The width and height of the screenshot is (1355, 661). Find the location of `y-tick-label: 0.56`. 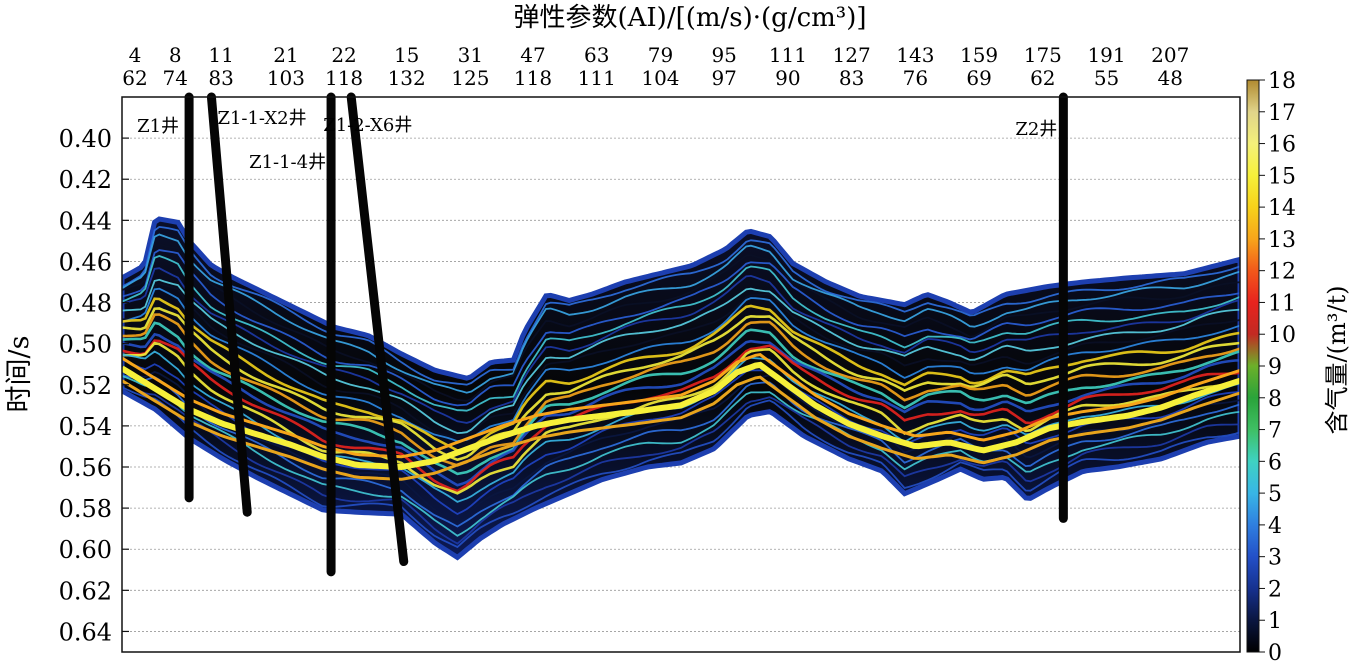

y-tick-label: 0.56 is located at coordinates (85, 468).